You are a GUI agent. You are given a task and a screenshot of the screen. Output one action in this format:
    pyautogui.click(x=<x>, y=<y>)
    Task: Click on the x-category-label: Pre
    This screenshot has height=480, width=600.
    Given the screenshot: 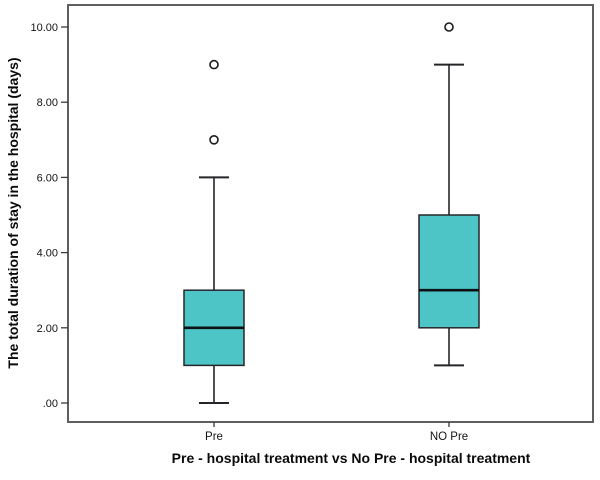 What is the action you would take?
    pyautogui.click(x=214, y=437)
    